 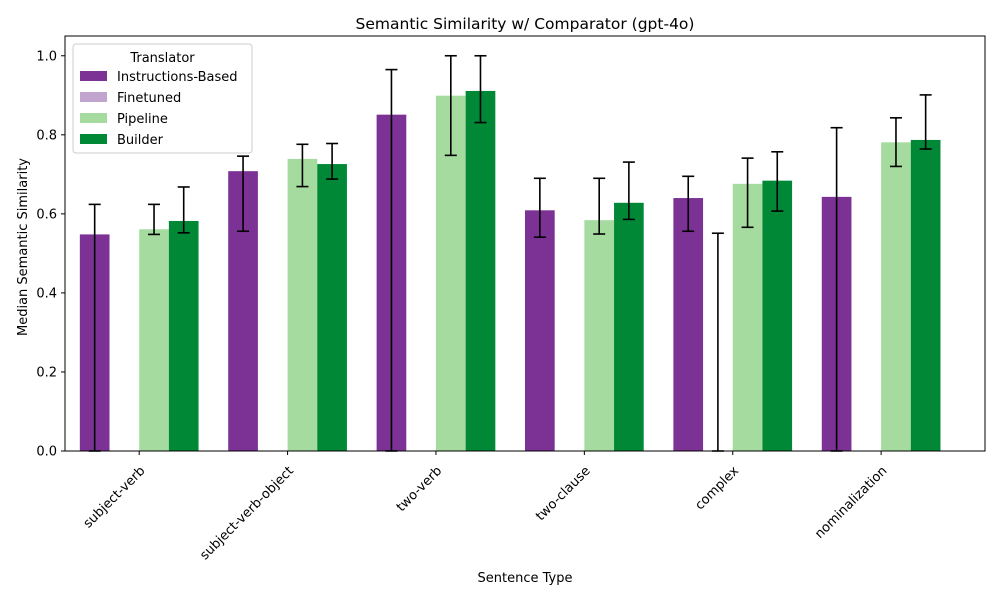 I want to click on y-tick-label: 0.4, so click(x=46, y=293).